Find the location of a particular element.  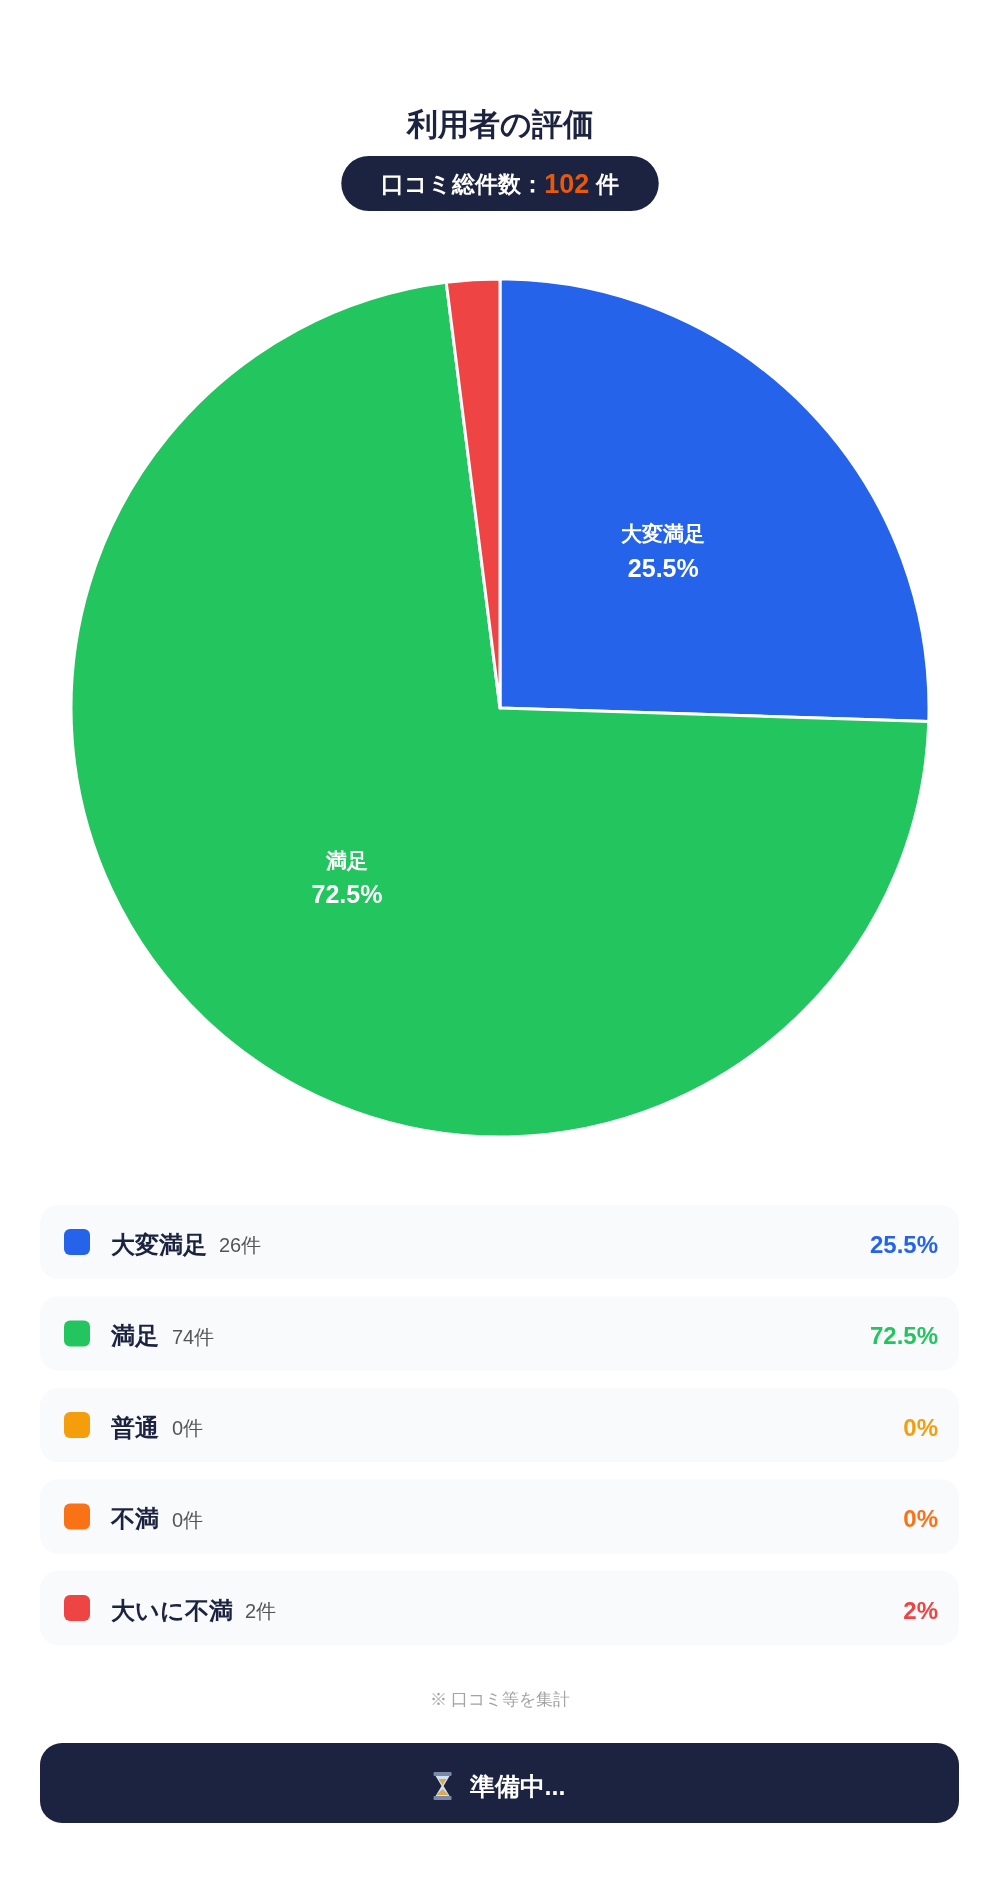

legend-label: 不満 is located at coordinates (134, 1518).